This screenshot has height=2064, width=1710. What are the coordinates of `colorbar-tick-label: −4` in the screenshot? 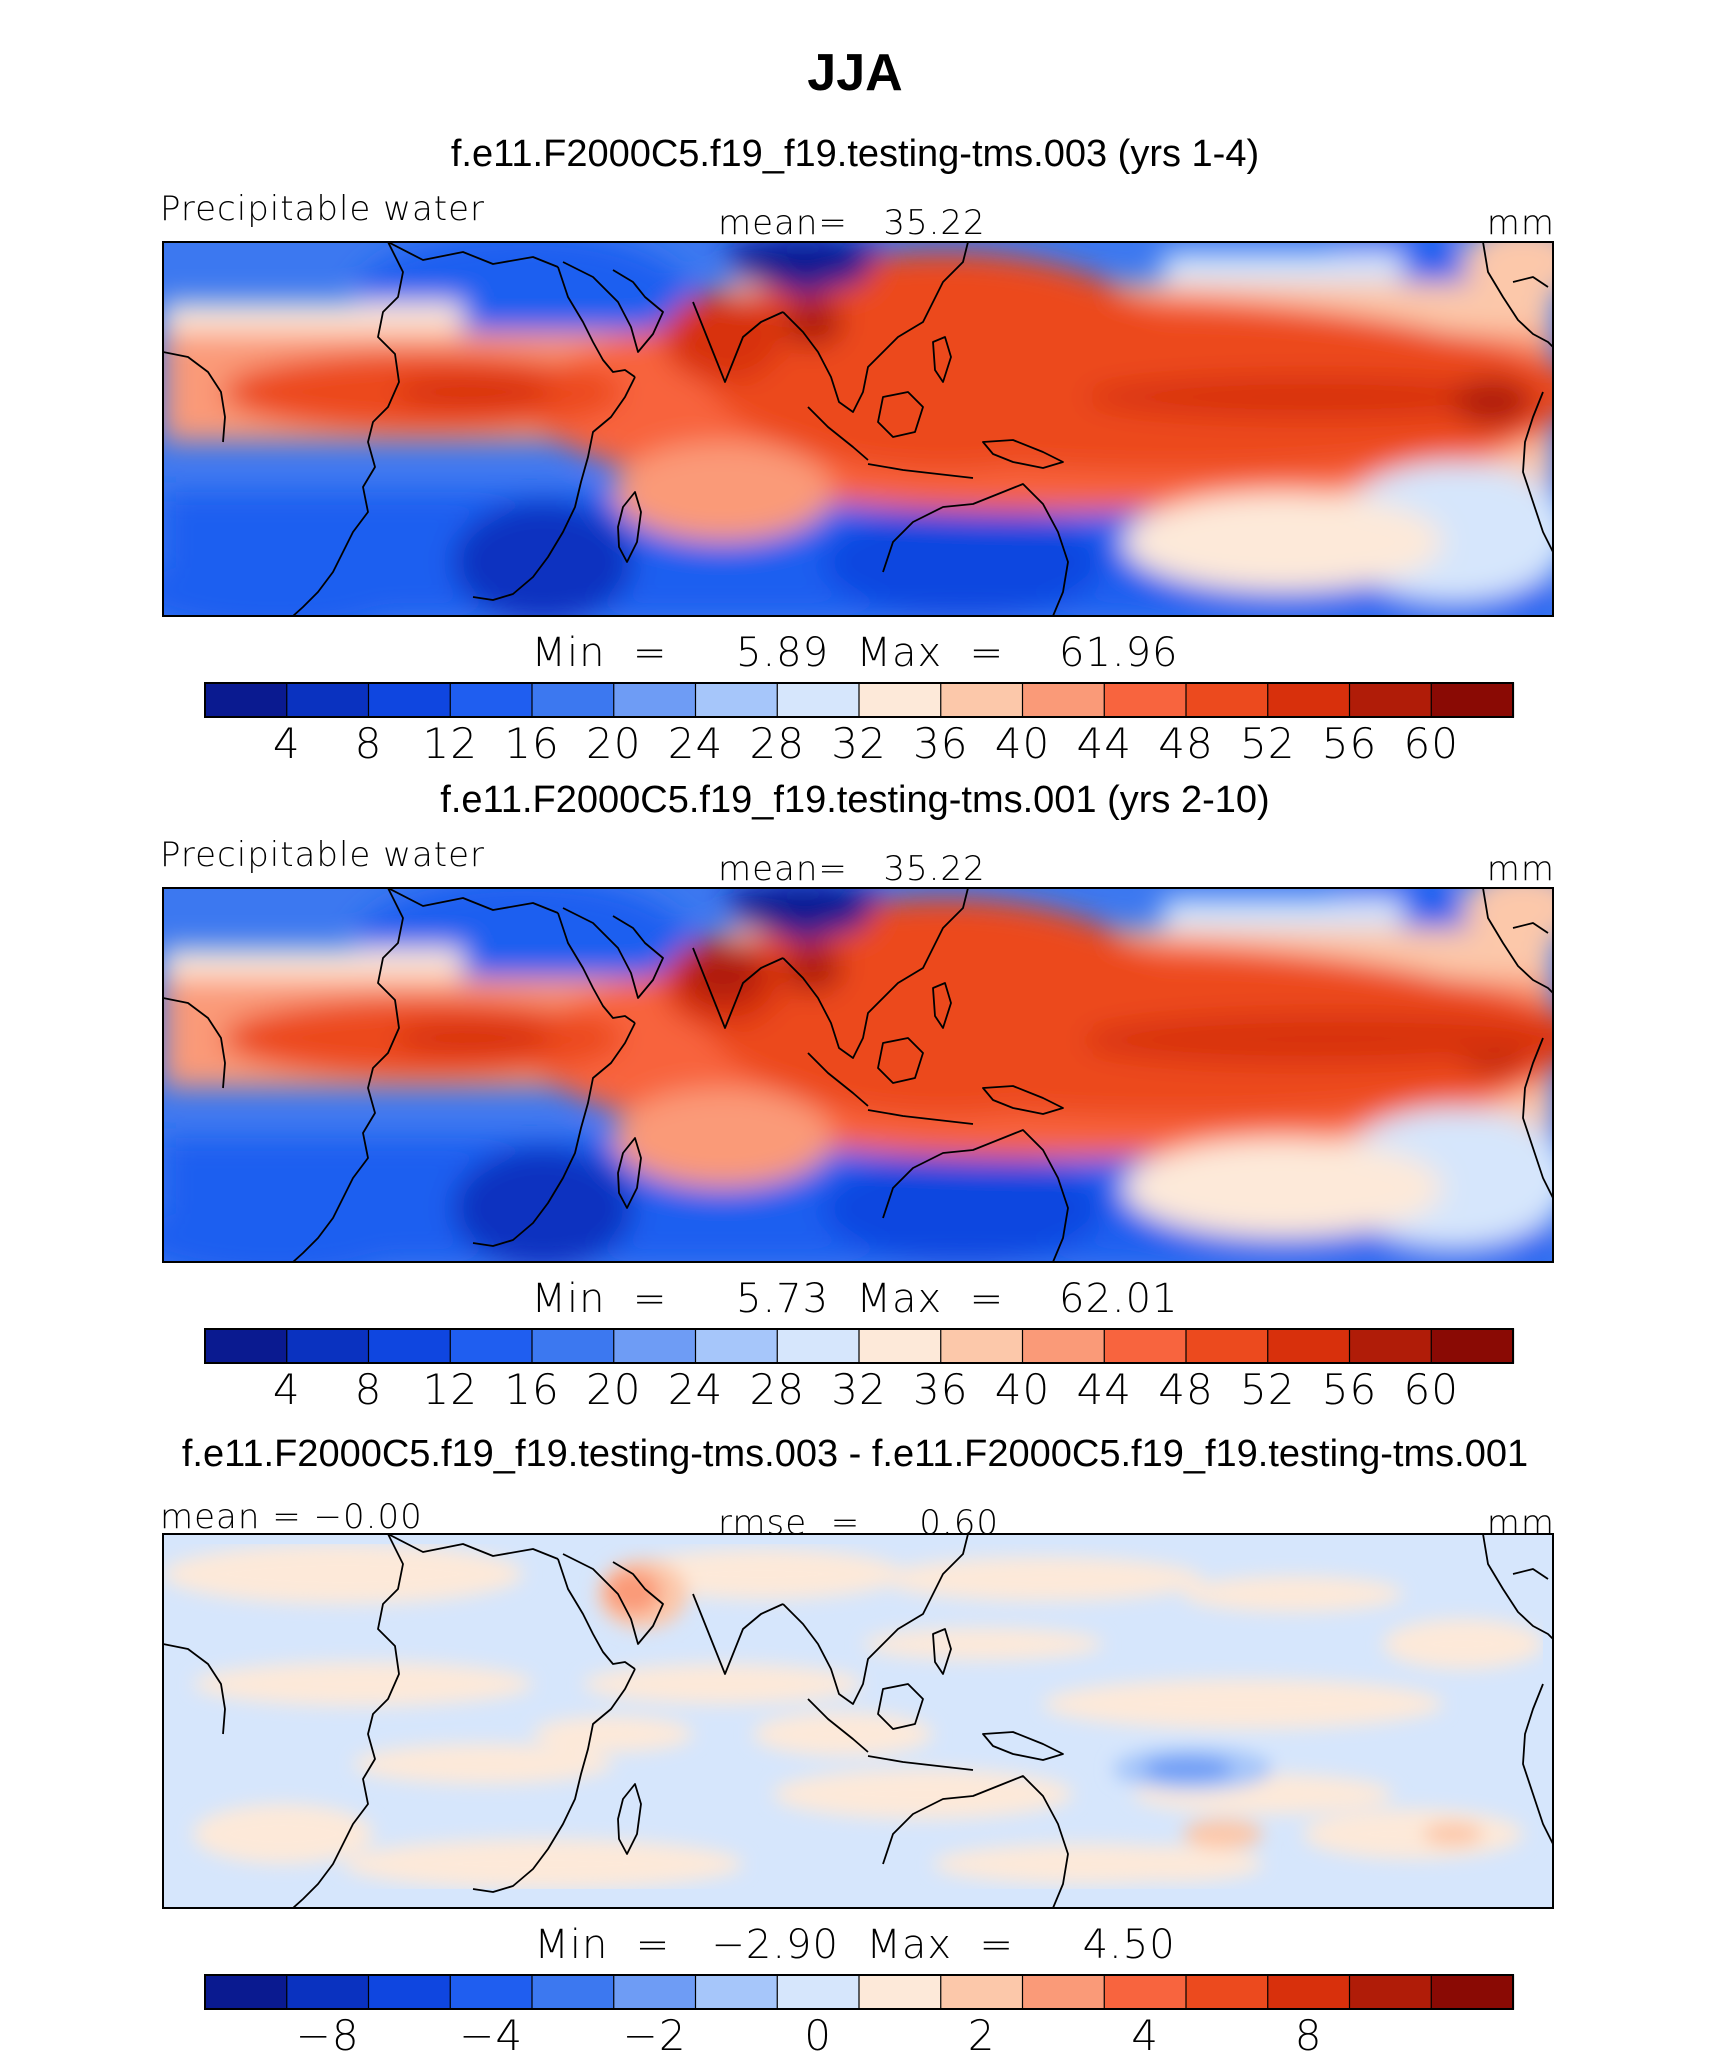 It's located at (491, 2035).